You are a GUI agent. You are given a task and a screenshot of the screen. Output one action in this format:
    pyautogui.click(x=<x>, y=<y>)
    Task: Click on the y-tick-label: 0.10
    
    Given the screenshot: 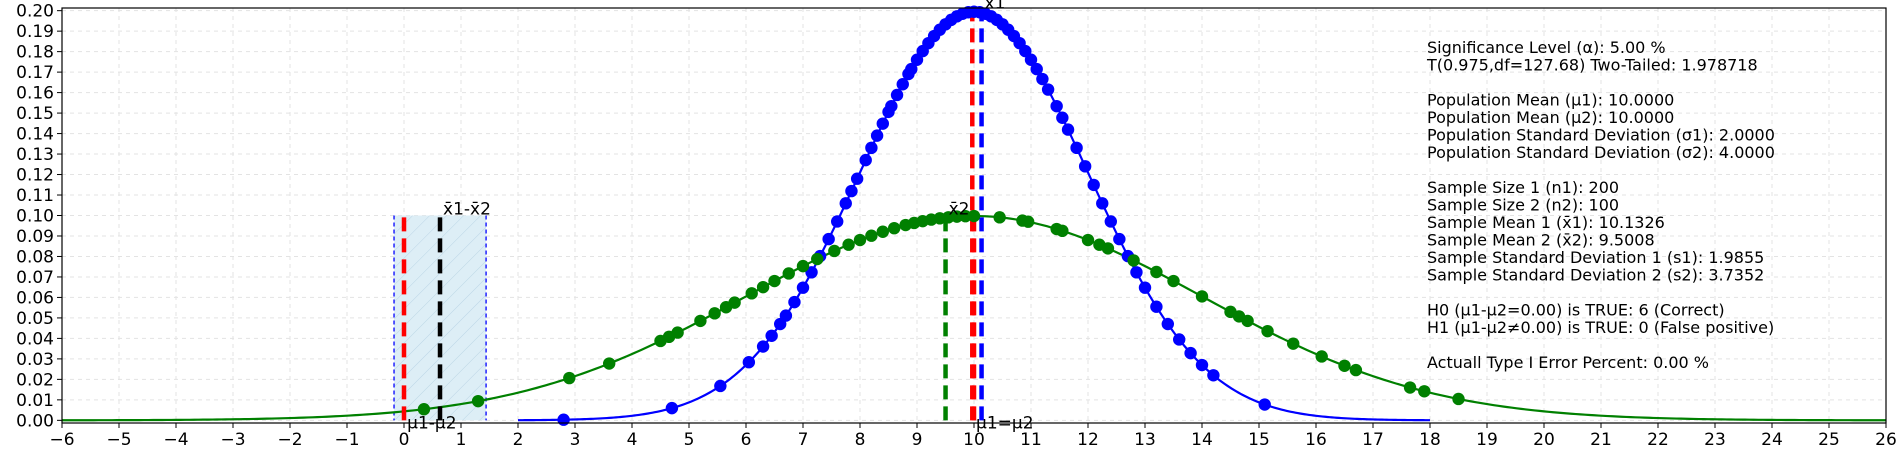 What is the action you would take?
    pyautogui.click(x=35, y=217)
    